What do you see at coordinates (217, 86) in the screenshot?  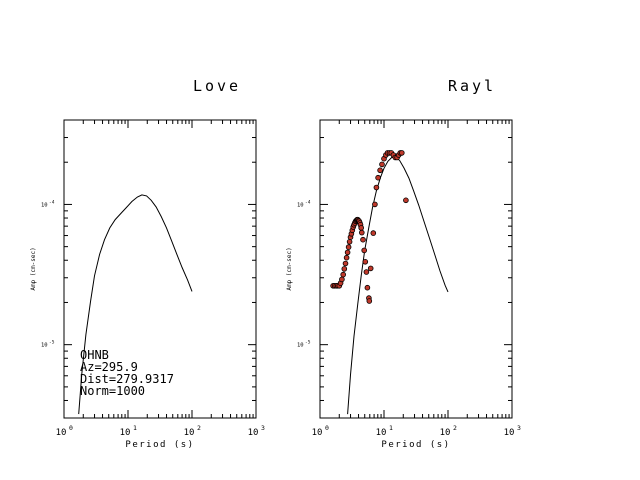 I see `chart-title: Love` at bounding box center [217, 86].